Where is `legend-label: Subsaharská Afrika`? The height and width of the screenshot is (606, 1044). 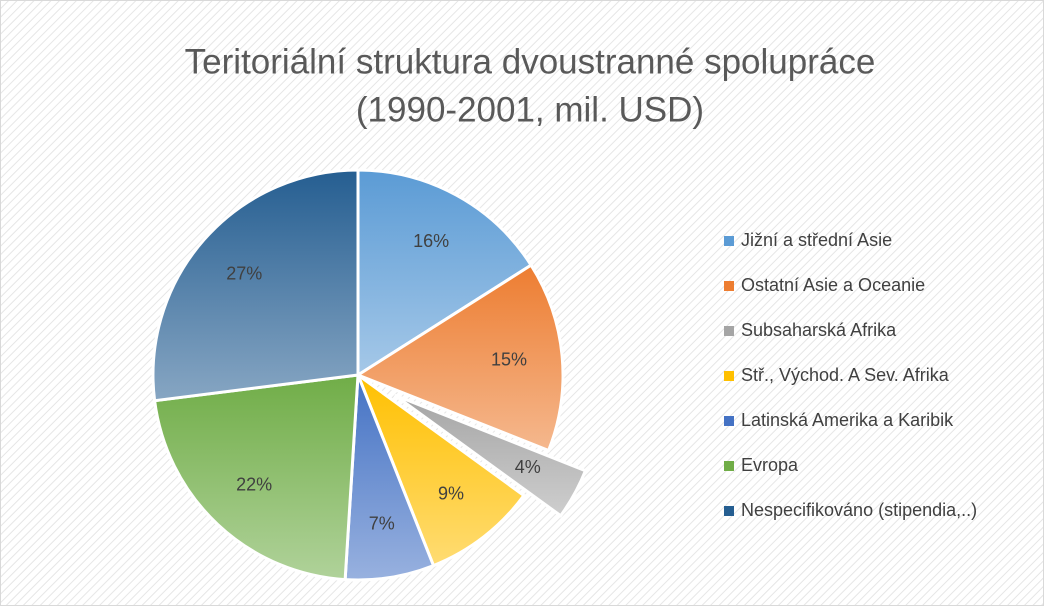 legend-label: Subsaharská Afrika is located at coordinates (819, 330).